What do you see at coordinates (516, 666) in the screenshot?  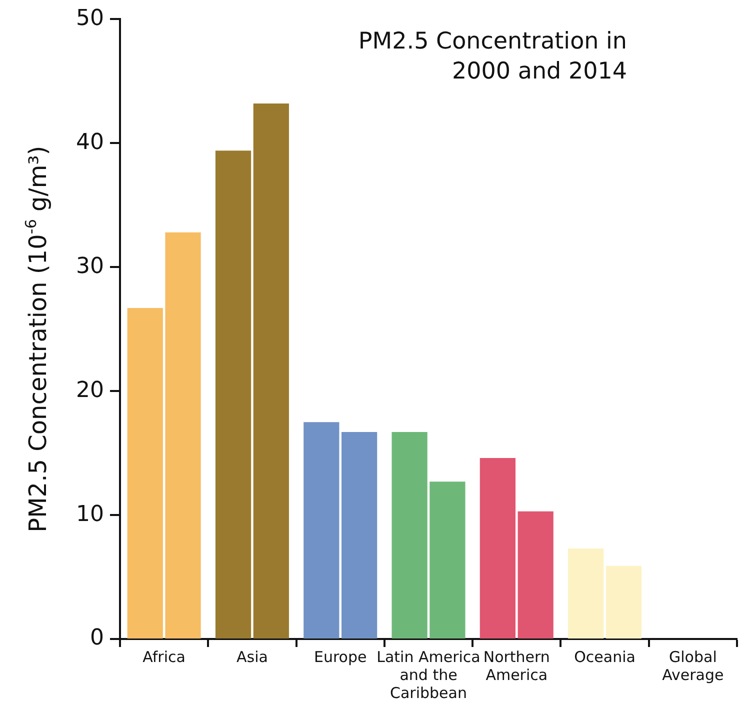 I see `x-tick-label: Northern America` at bounding box center [516, 666].